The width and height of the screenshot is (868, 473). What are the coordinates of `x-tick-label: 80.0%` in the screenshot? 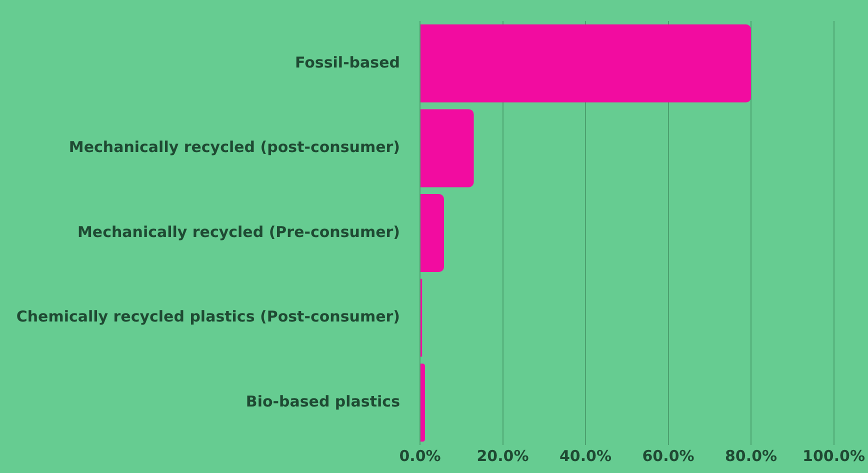 It's located at (751, 455).